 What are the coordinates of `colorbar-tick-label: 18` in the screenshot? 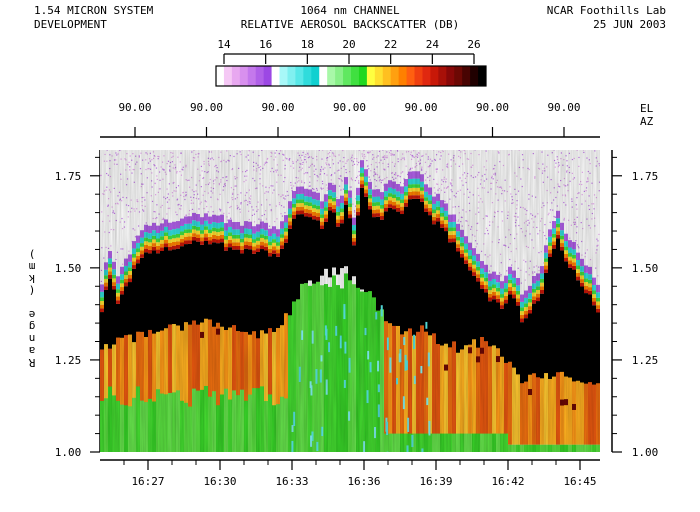 It's located at (307, 44).